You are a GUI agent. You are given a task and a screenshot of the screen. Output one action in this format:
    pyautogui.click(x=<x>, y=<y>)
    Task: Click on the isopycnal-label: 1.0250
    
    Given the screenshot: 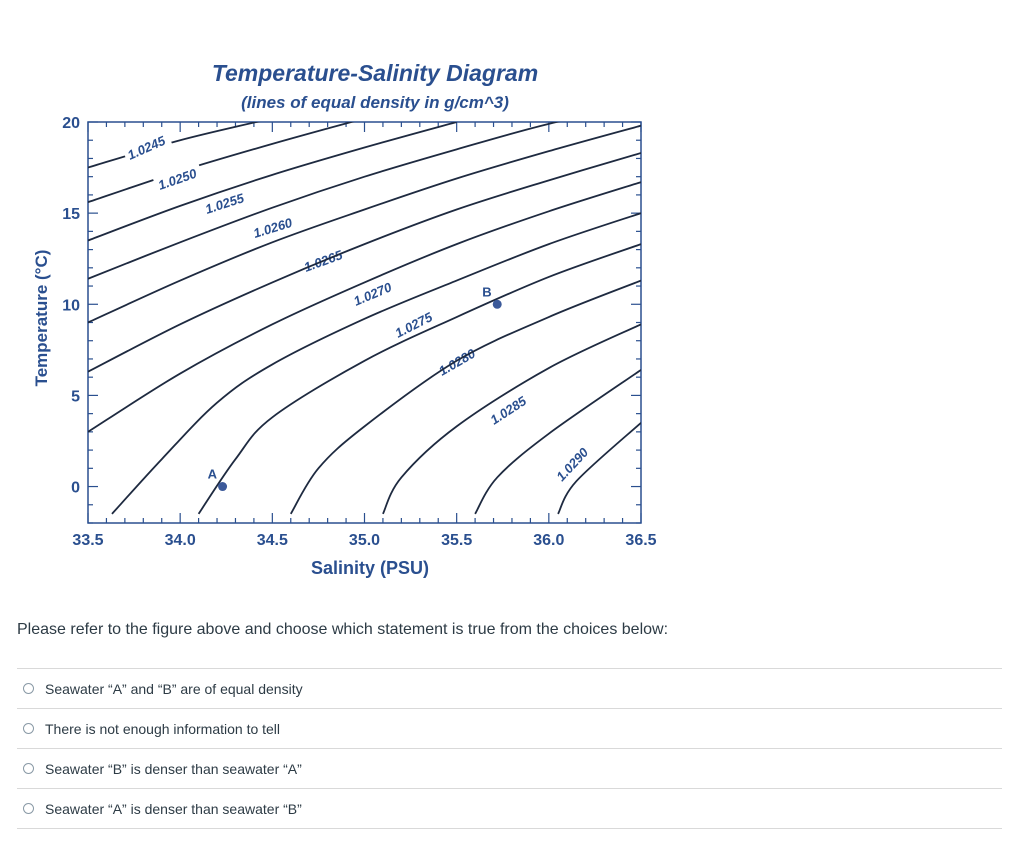 What is the action you would take?
    pyautogui.click(x=177, y=178)
    